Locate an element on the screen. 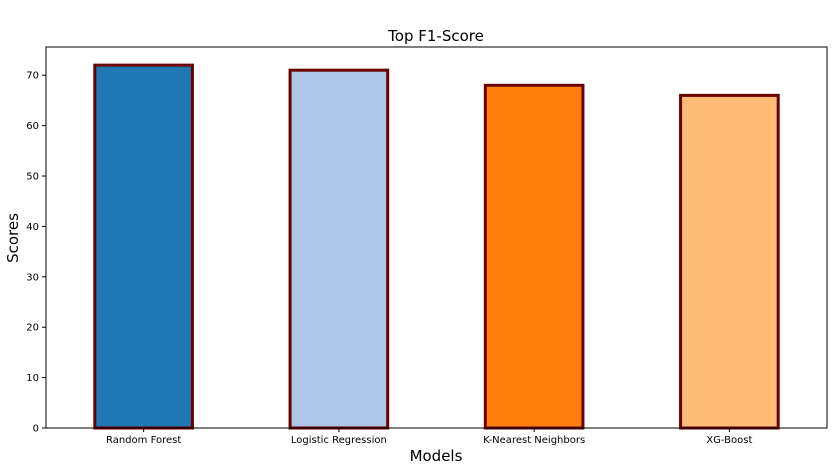 This screenshot has width=834, height=471. y-tick-label-6: 60 is located at coordinates (32, 126).